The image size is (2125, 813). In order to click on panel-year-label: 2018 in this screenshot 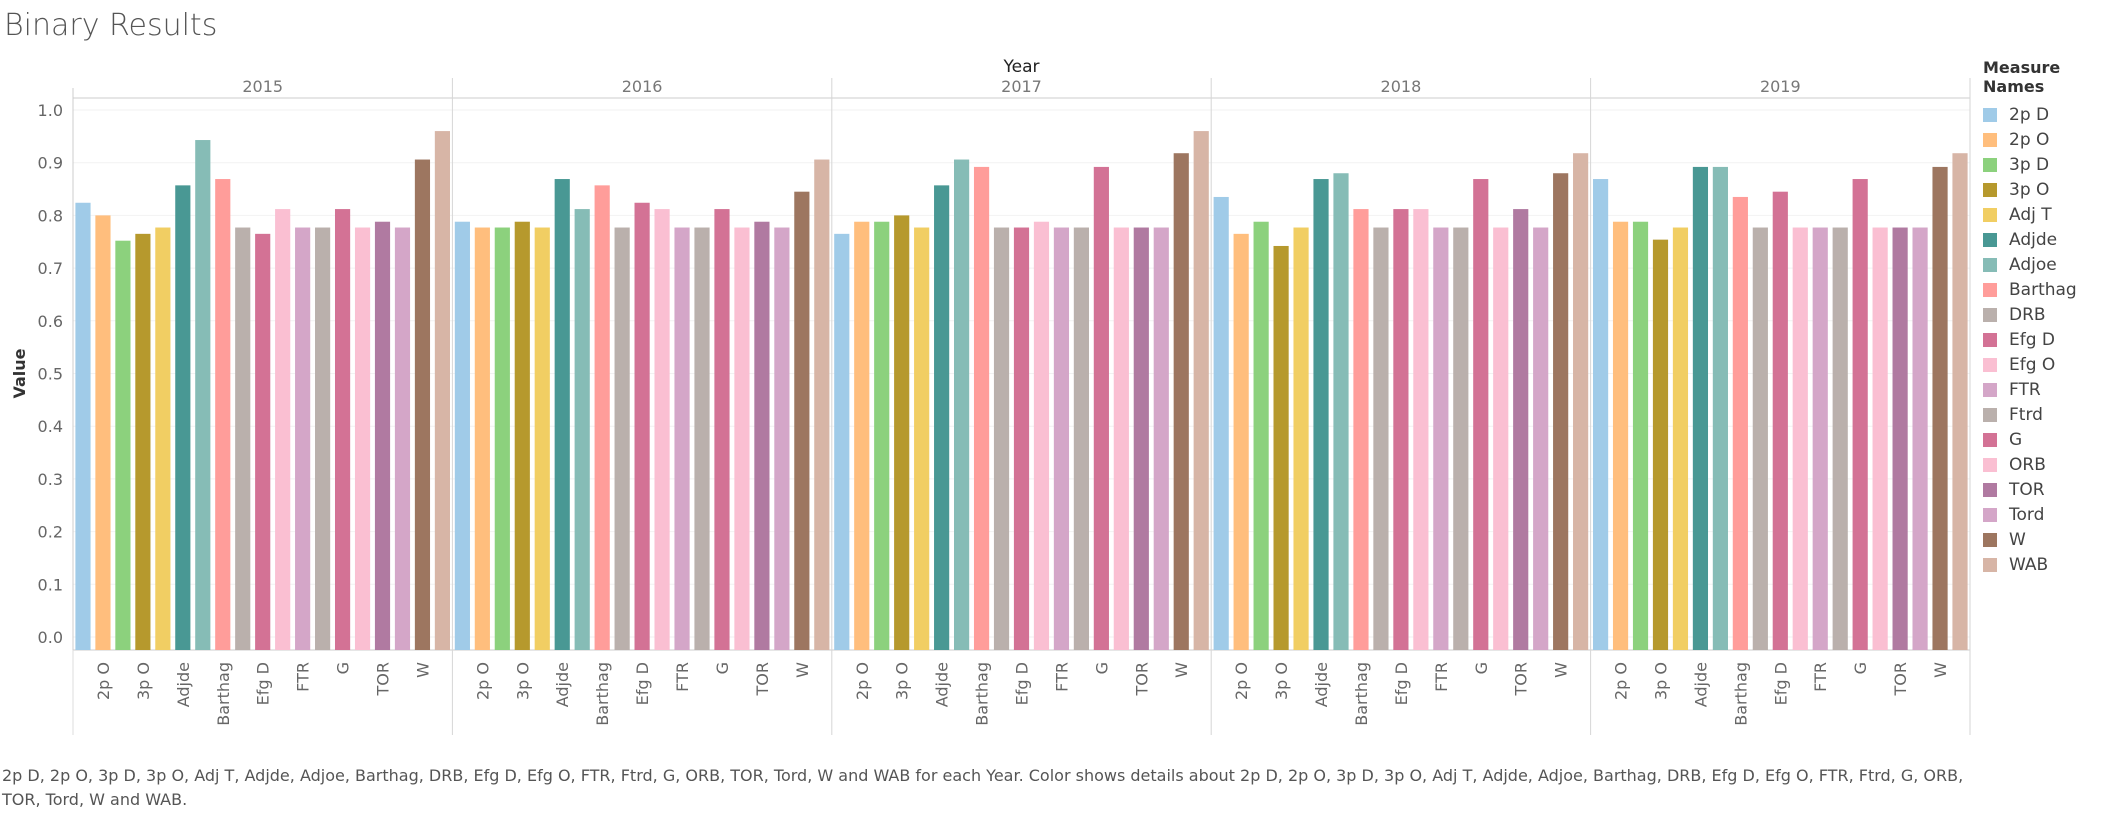, I will do `click(1401, 86)`.